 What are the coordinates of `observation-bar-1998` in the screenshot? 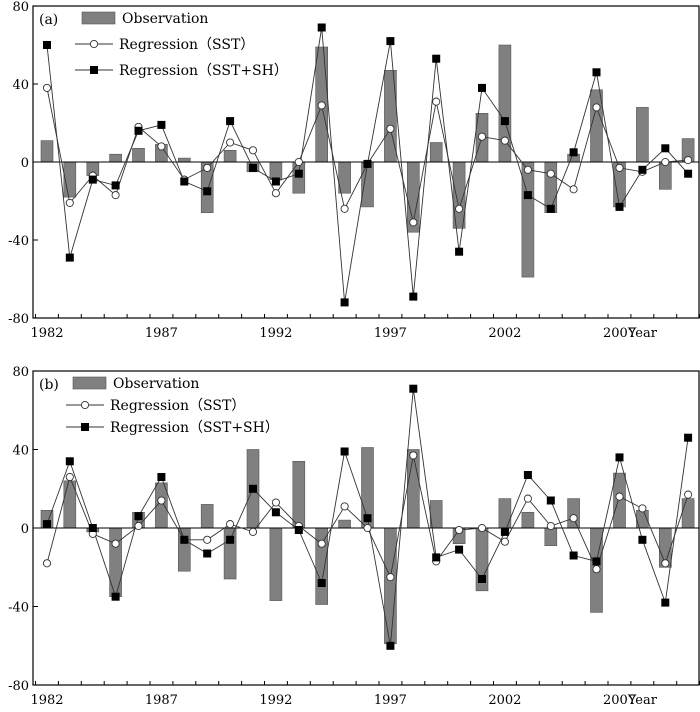 It's located at (413, 489).